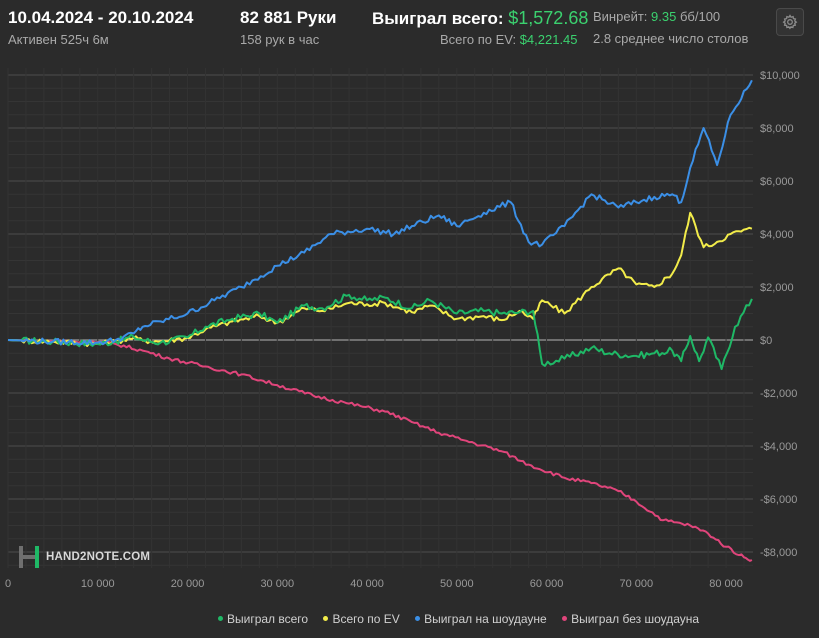 The height and width of the screenshot is (638, 819). Describe the element at coordinates (29, 557) in the screenshot. I see `hand2note-logo-icon` at that location.